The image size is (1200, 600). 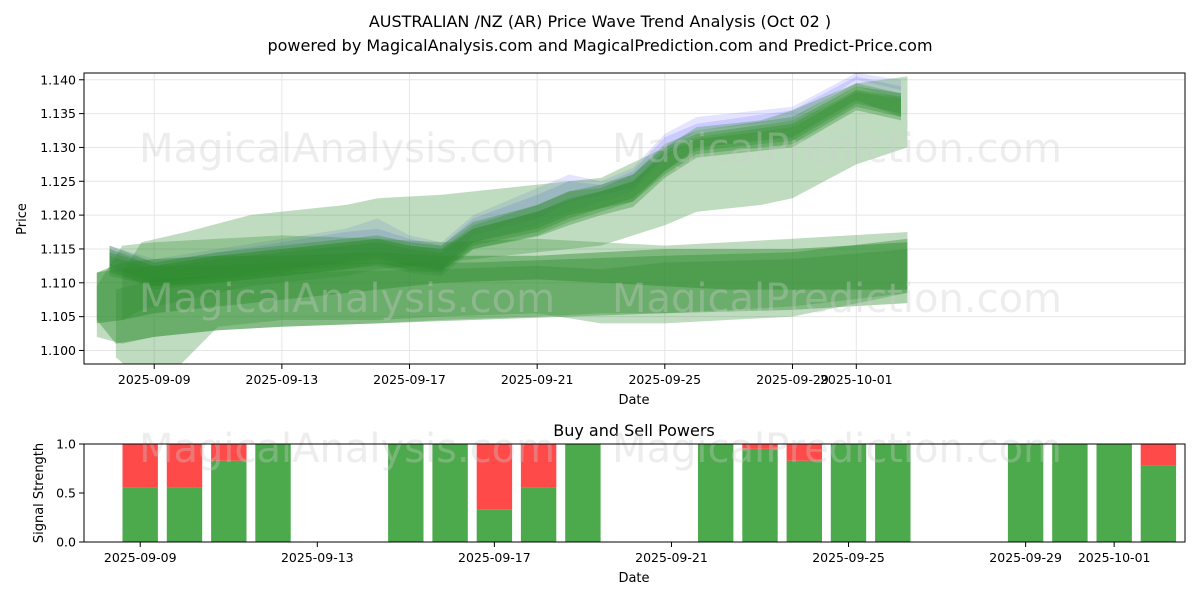 What do you see at coordinates (58, 248) in the screenshot?
I see `price-y-tick-label: 1.115` at bounding box center [58, 248].